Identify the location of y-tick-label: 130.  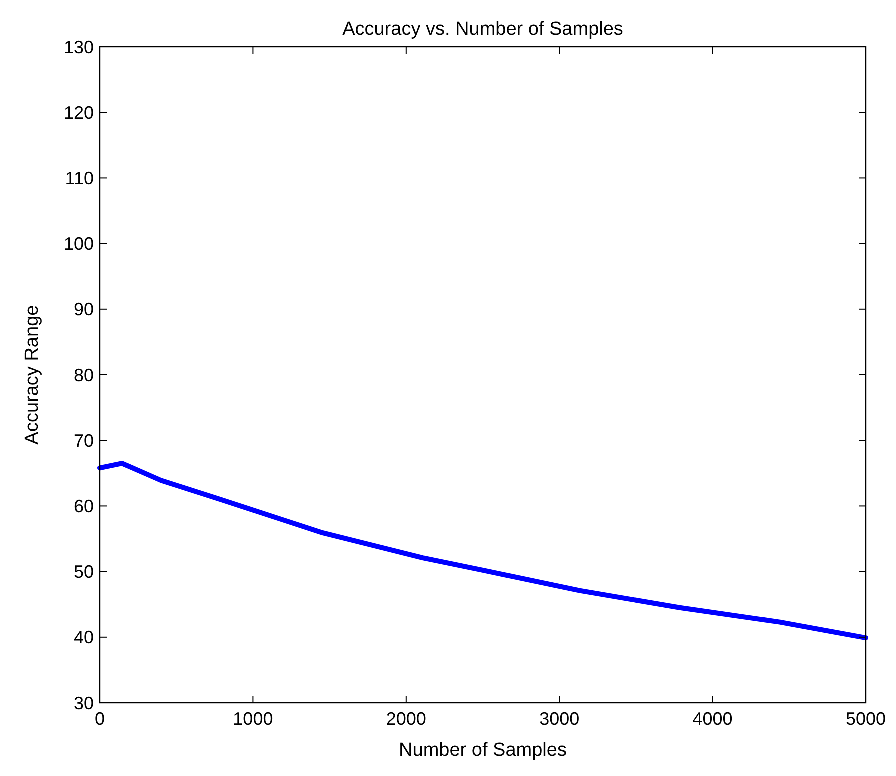
(79, 47).